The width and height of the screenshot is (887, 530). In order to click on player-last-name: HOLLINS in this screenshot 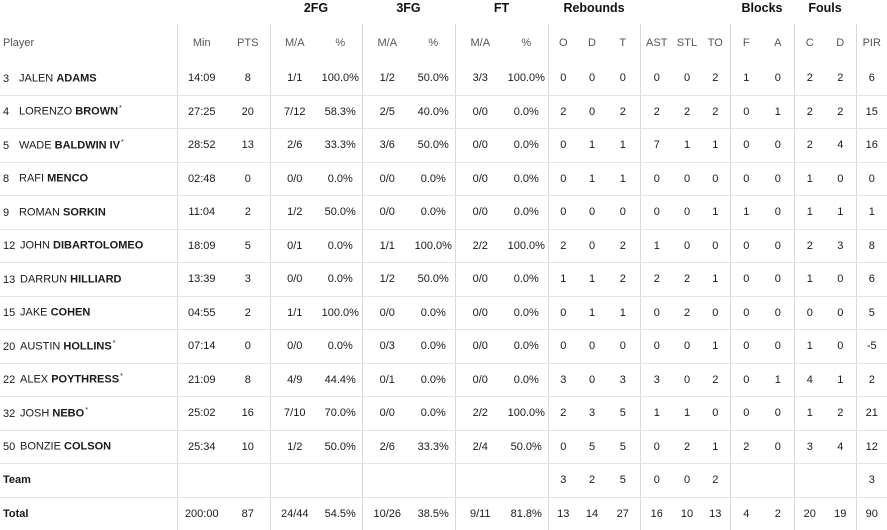, I will do `click(87, 346)`.